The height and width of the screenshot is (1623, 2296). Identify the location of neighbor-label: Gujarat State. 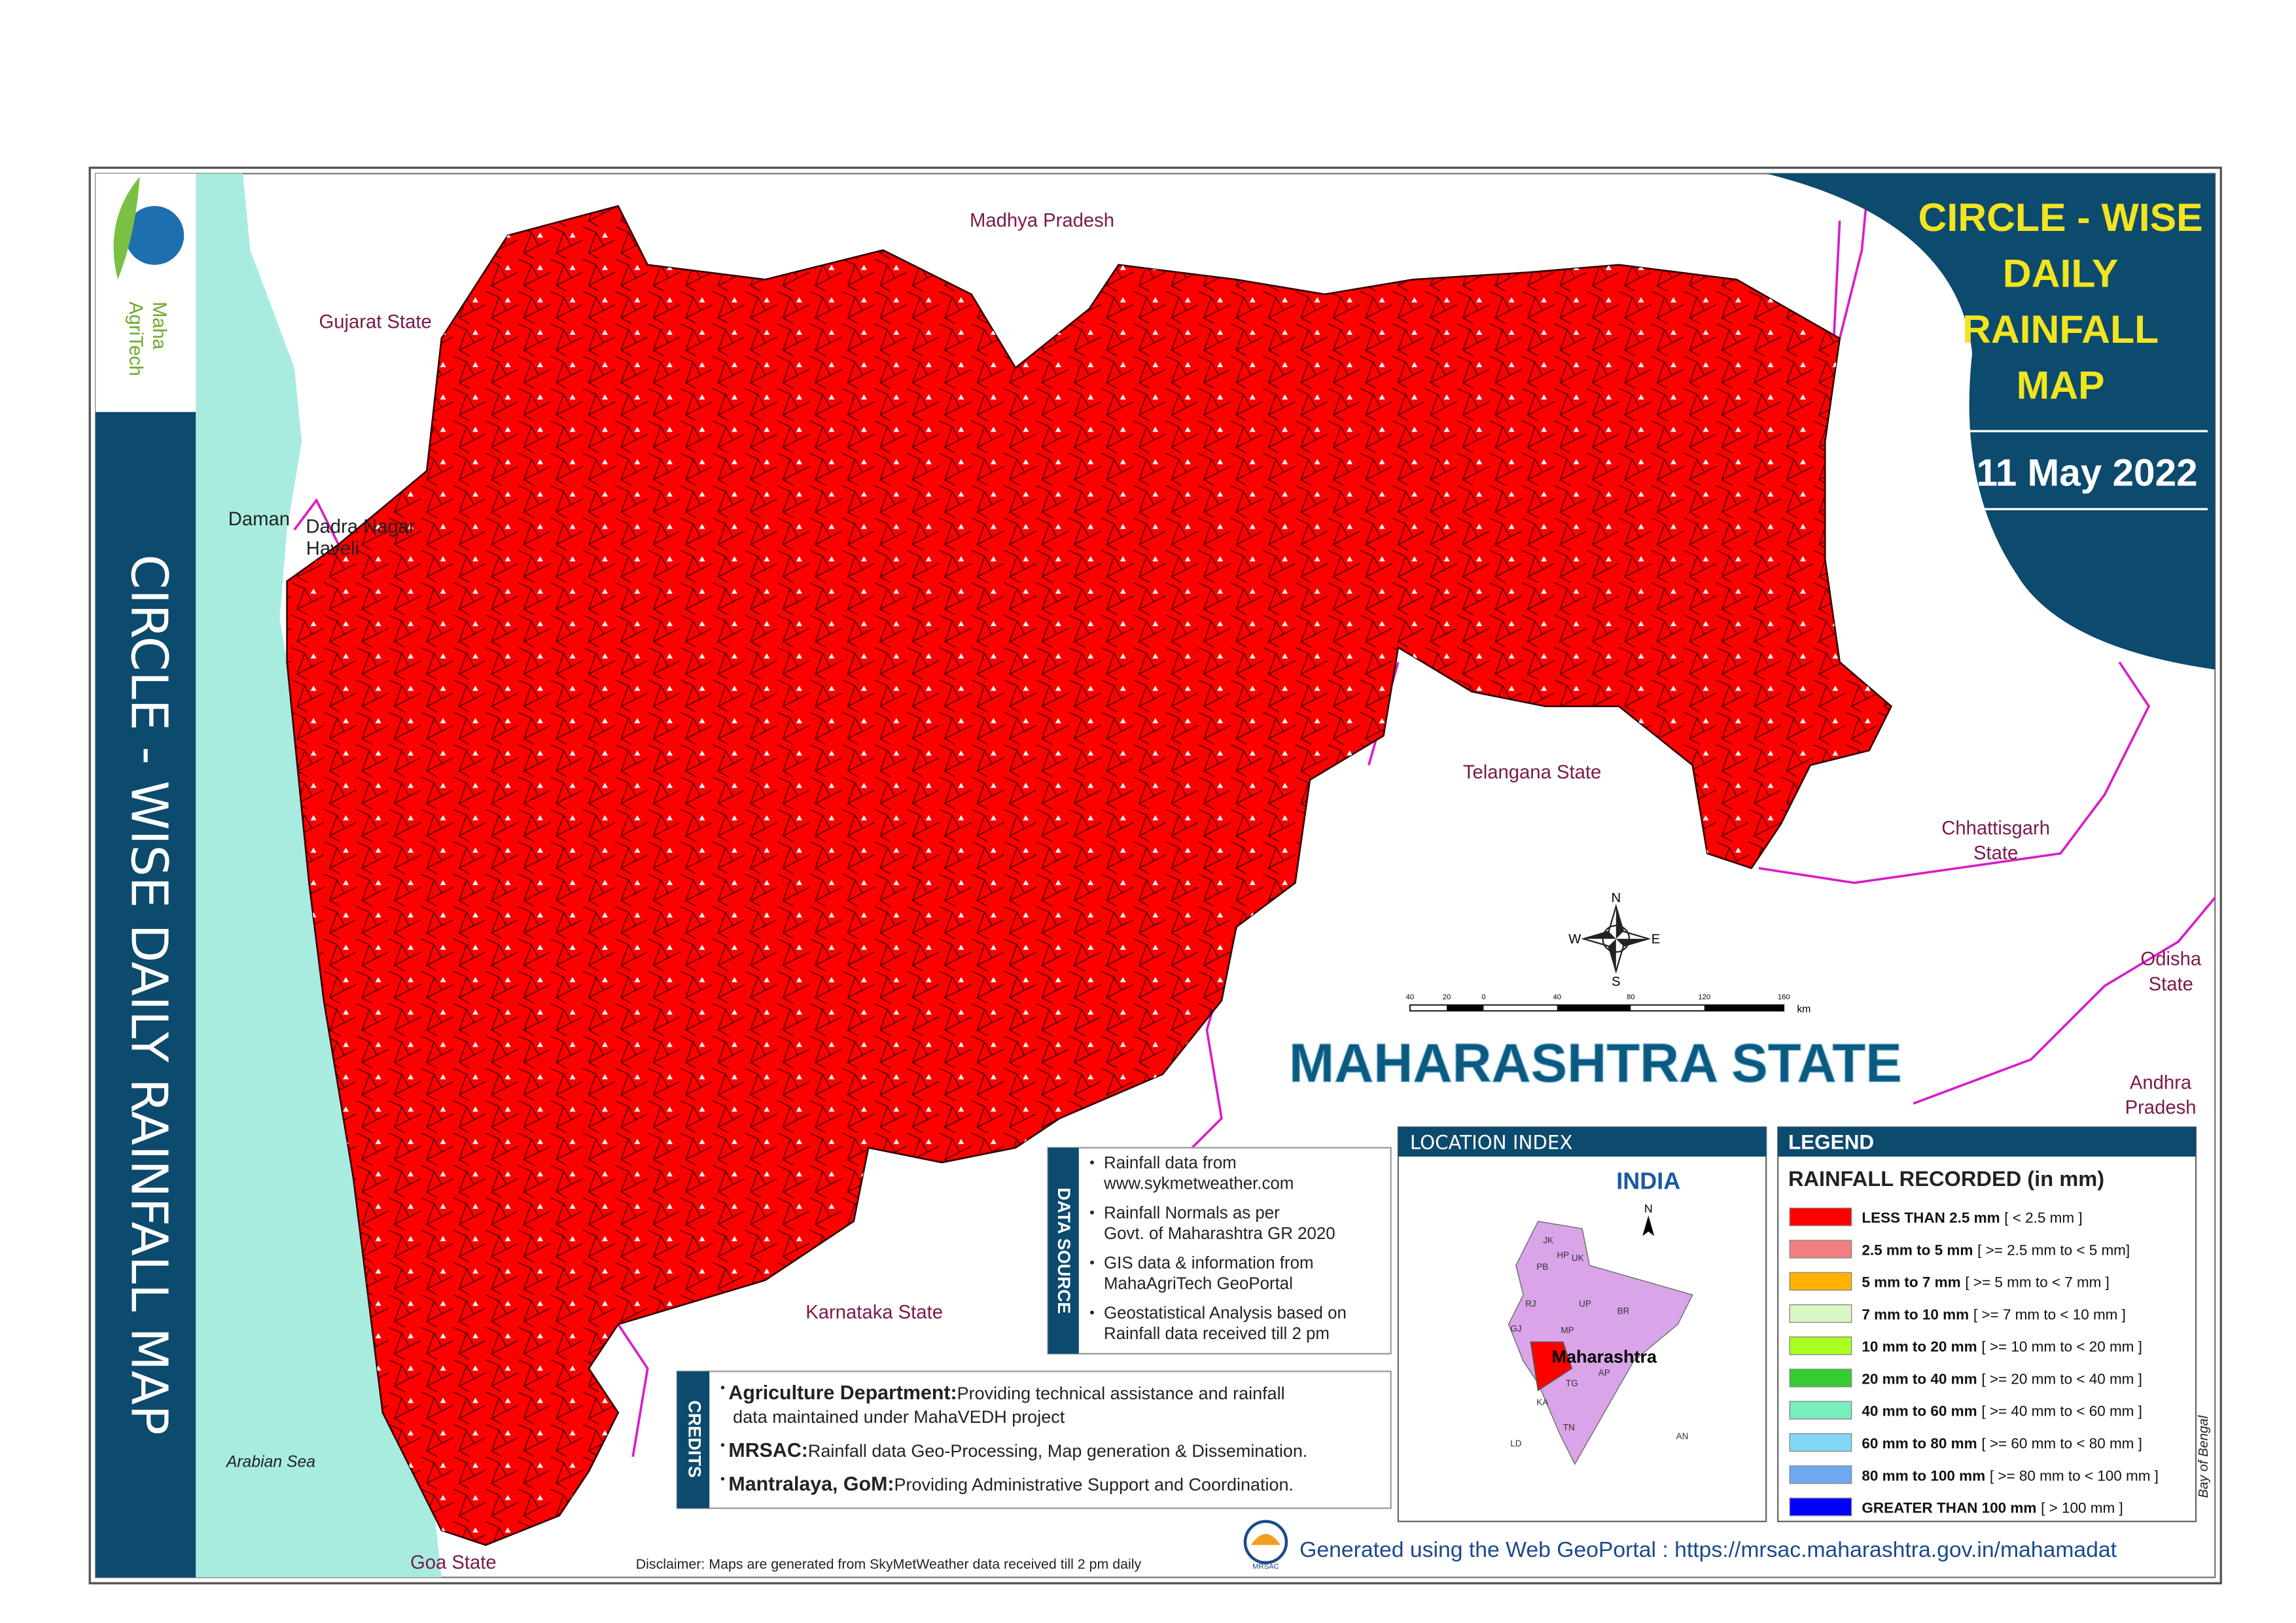
(375, 322).